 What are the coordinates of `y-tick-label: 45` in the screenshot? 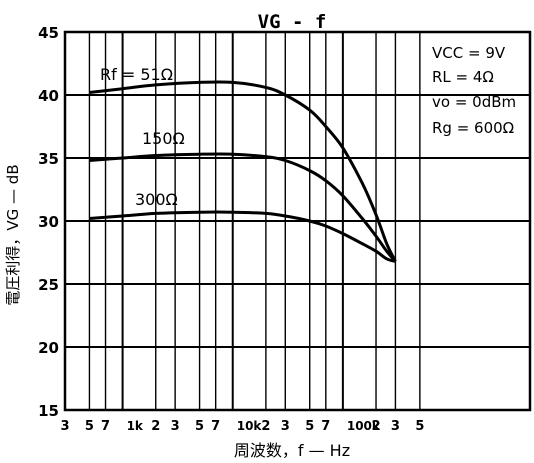 It's located at (48, 33).